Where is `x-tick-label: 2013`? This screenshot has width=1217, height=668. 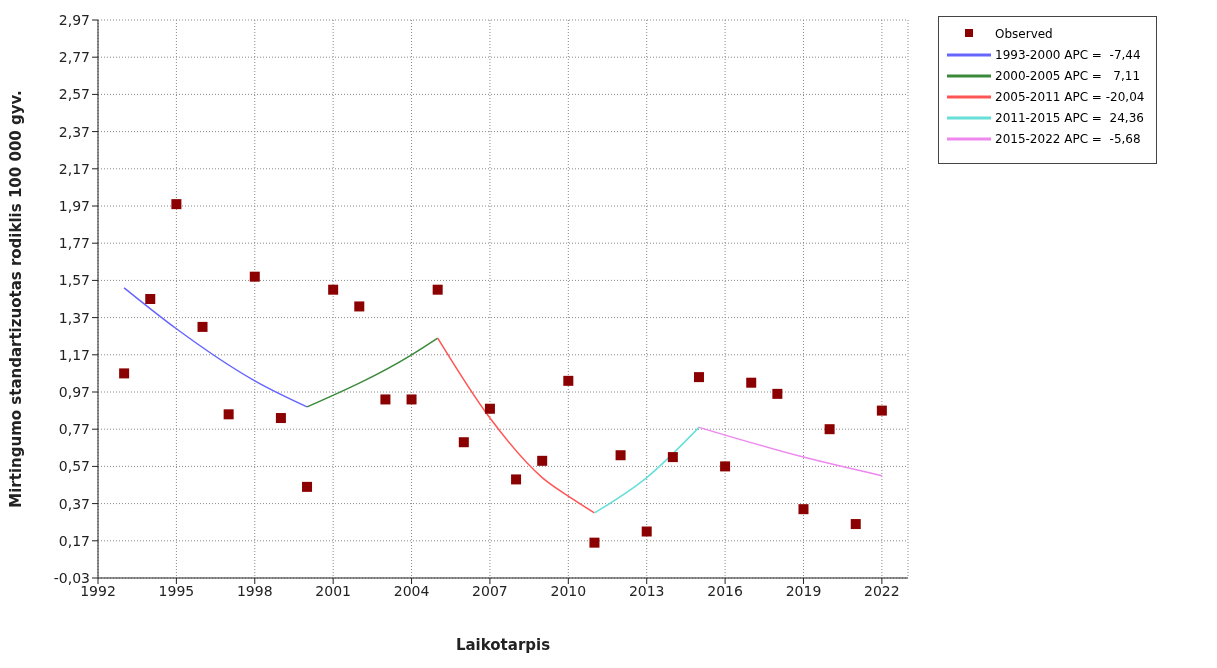 x-tick-label: 2013 is located at coordinates (646, 590).